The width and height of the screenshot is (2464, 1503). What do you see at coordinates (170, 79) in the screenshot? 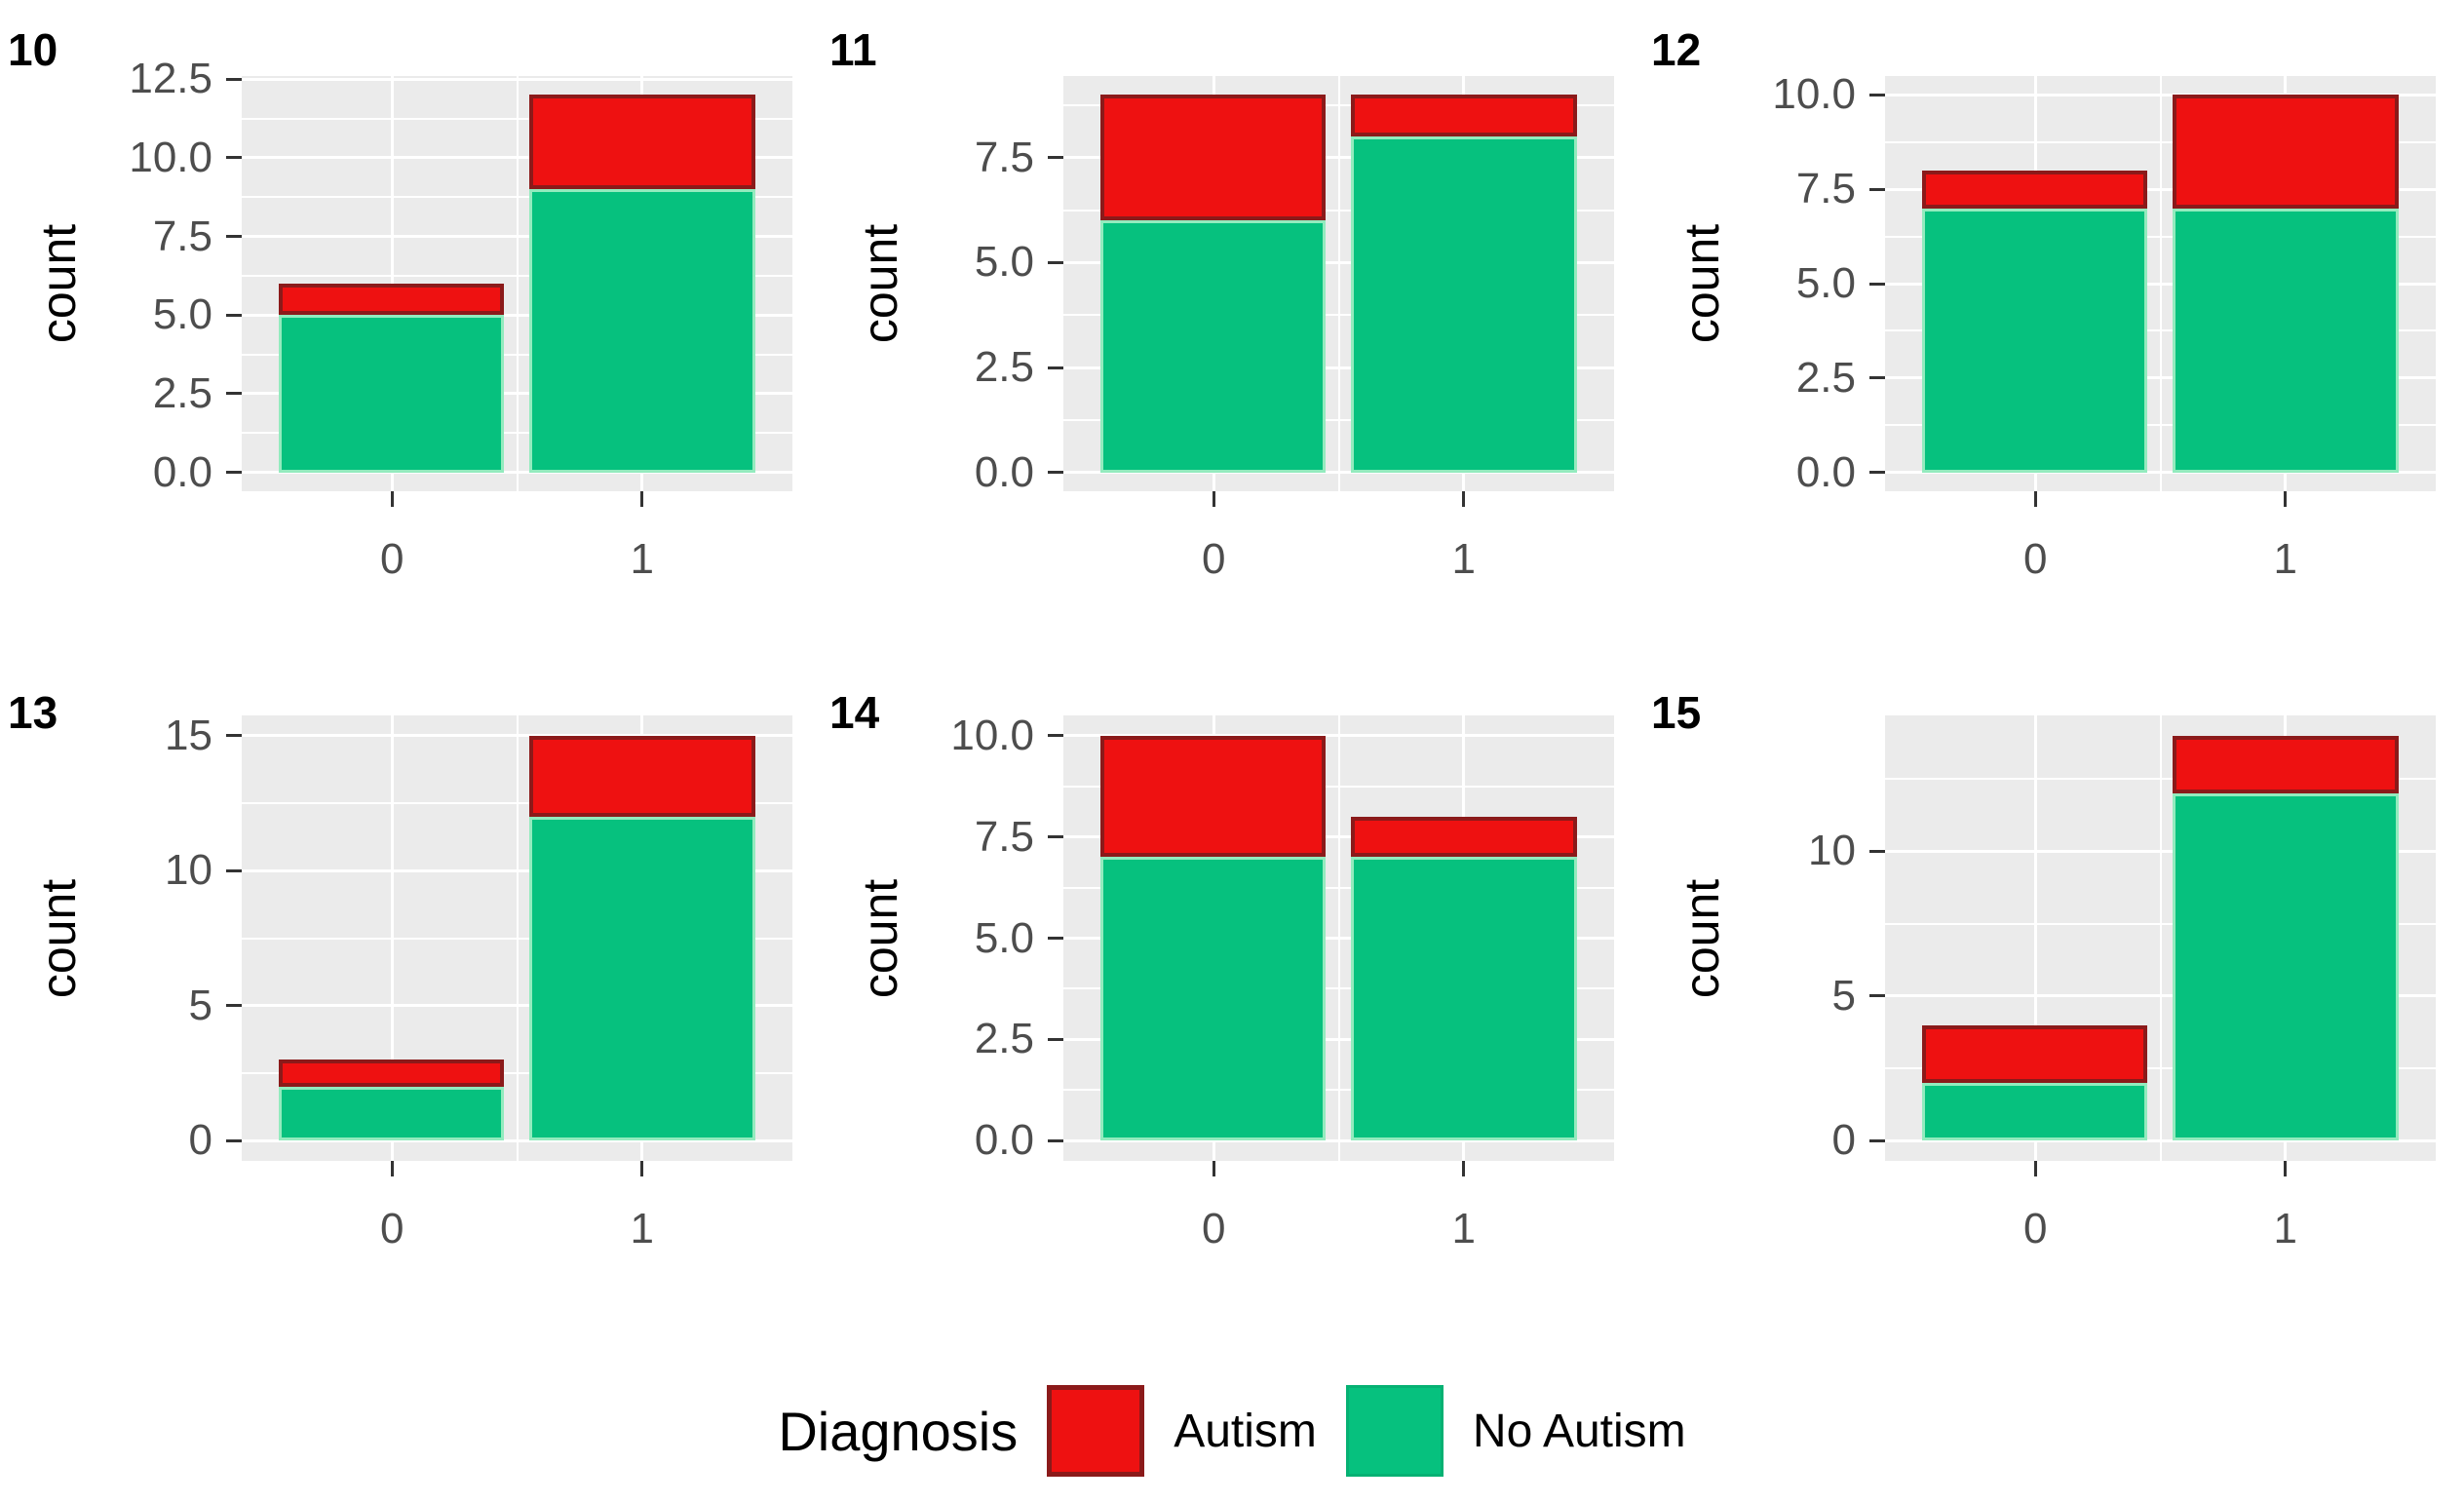
I see `y-tick-label: 12.5` at bounding box center [170, 79].